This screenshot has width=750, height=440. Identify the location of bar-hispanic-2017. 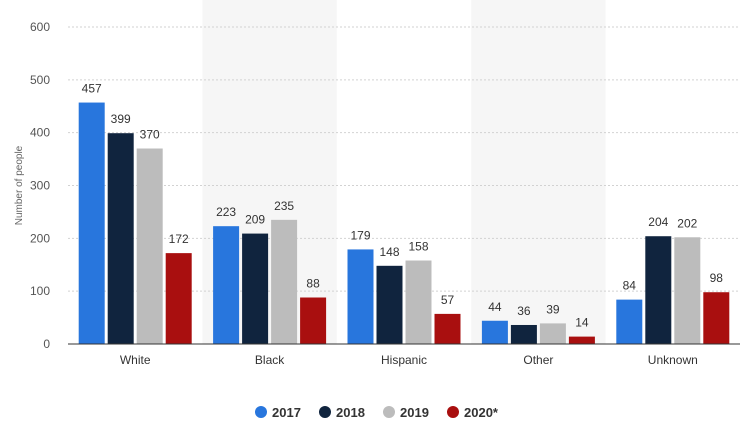
(360, 296).